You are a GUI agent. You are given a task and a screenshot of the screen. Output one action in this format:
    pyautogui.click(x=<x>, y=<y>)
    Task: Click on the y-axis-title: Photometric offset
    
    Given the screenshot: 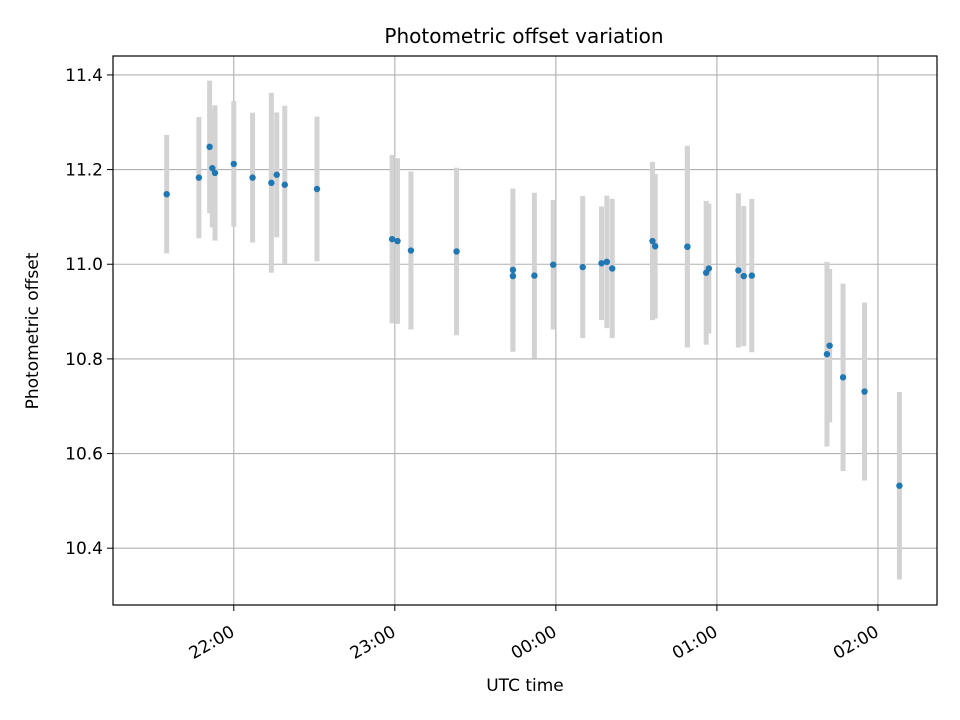 What is the action you would take?
    pyautogui.click(x=33, y=330)
    